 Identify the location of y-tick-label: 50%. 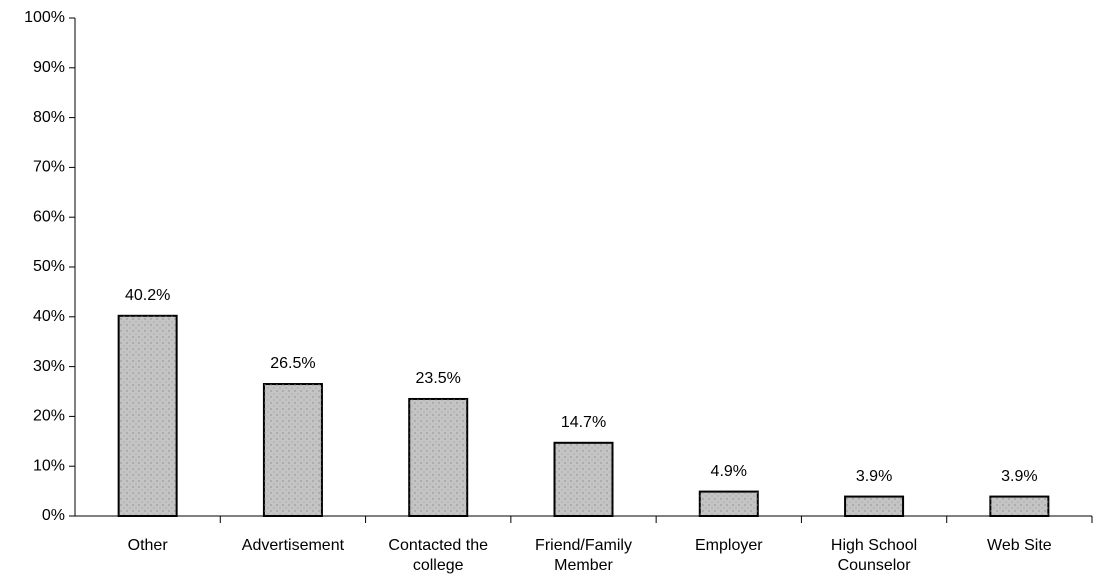
(49, 266).